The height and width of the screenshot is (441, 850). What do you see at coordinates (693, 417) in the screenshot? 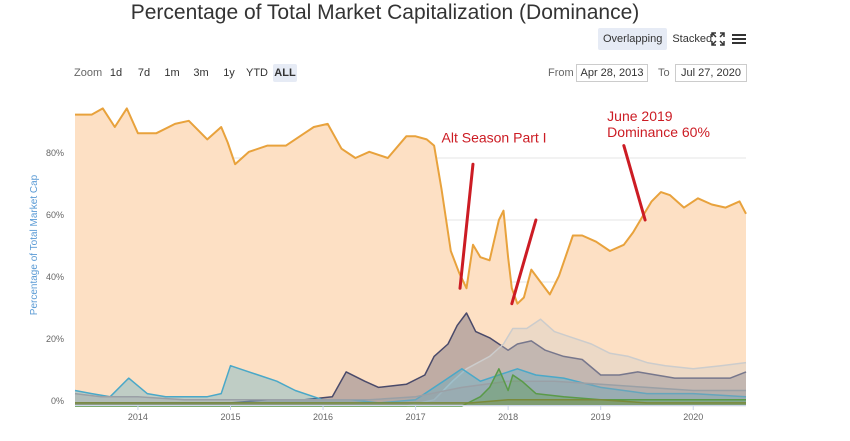
I see `x-tick-label: 2020` at bounding box center [693, 417].